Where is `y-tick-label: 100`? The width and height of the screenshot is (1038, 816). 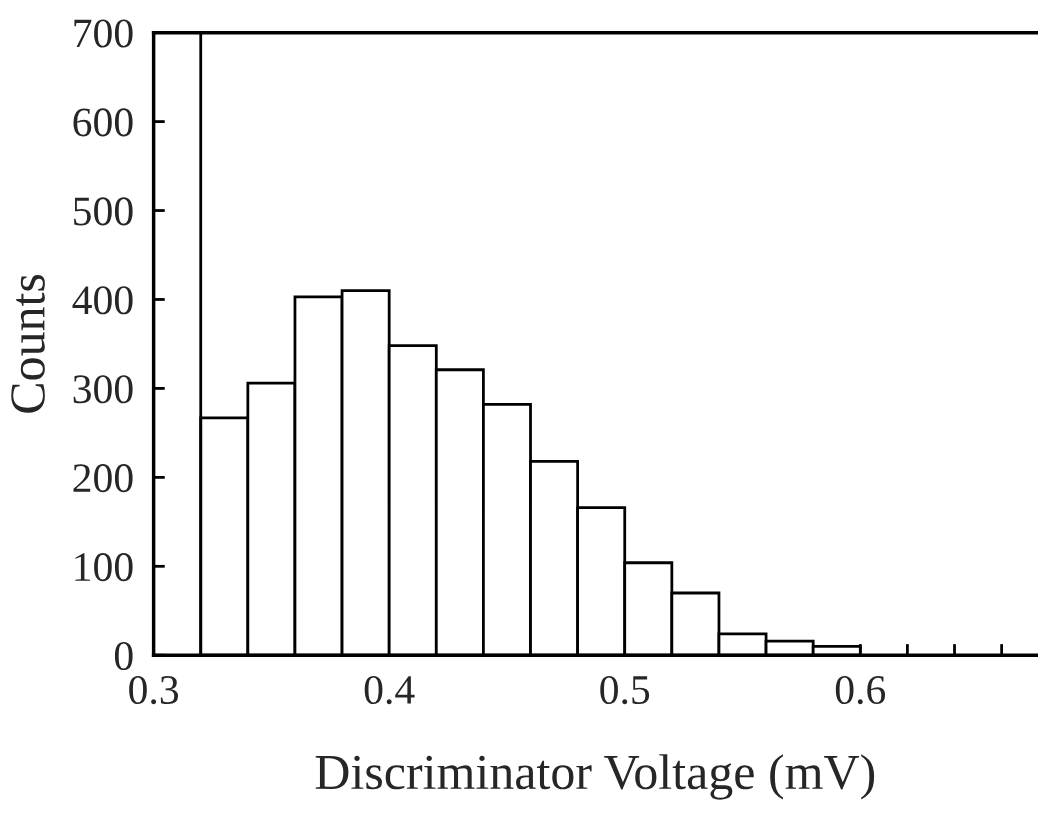 y-tick-label: 100 is located at coordinates (104, 567).